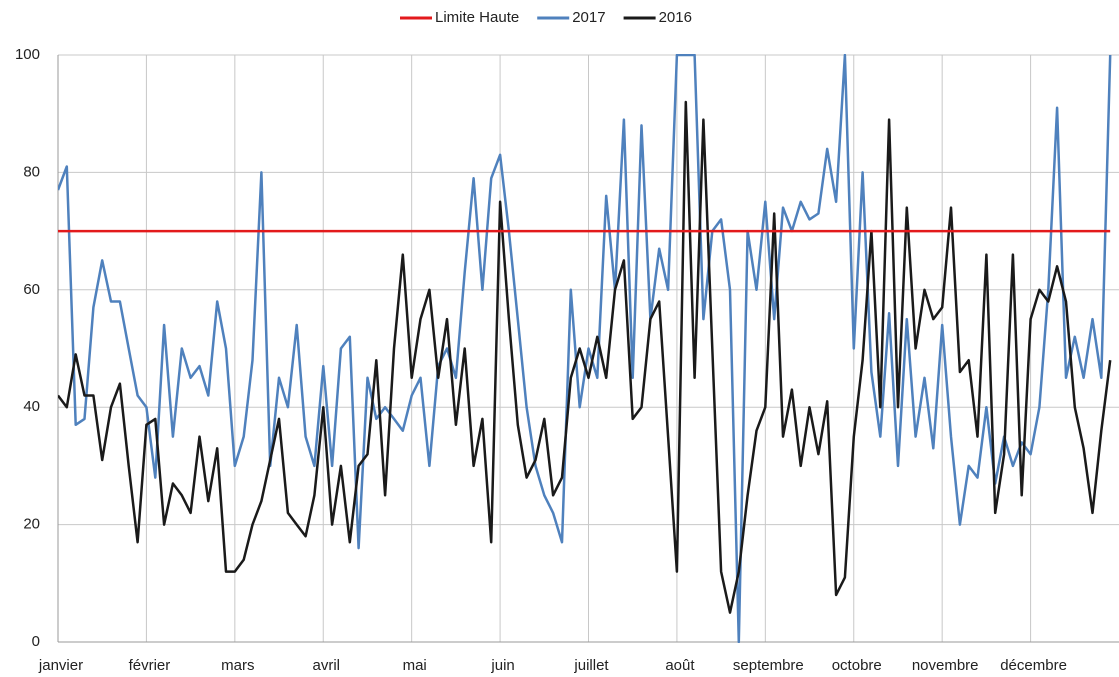  What do you see at coordinates (680, 665) in the screenshot?
I see `x-tick-label: août` at bounding box center [680, 665].